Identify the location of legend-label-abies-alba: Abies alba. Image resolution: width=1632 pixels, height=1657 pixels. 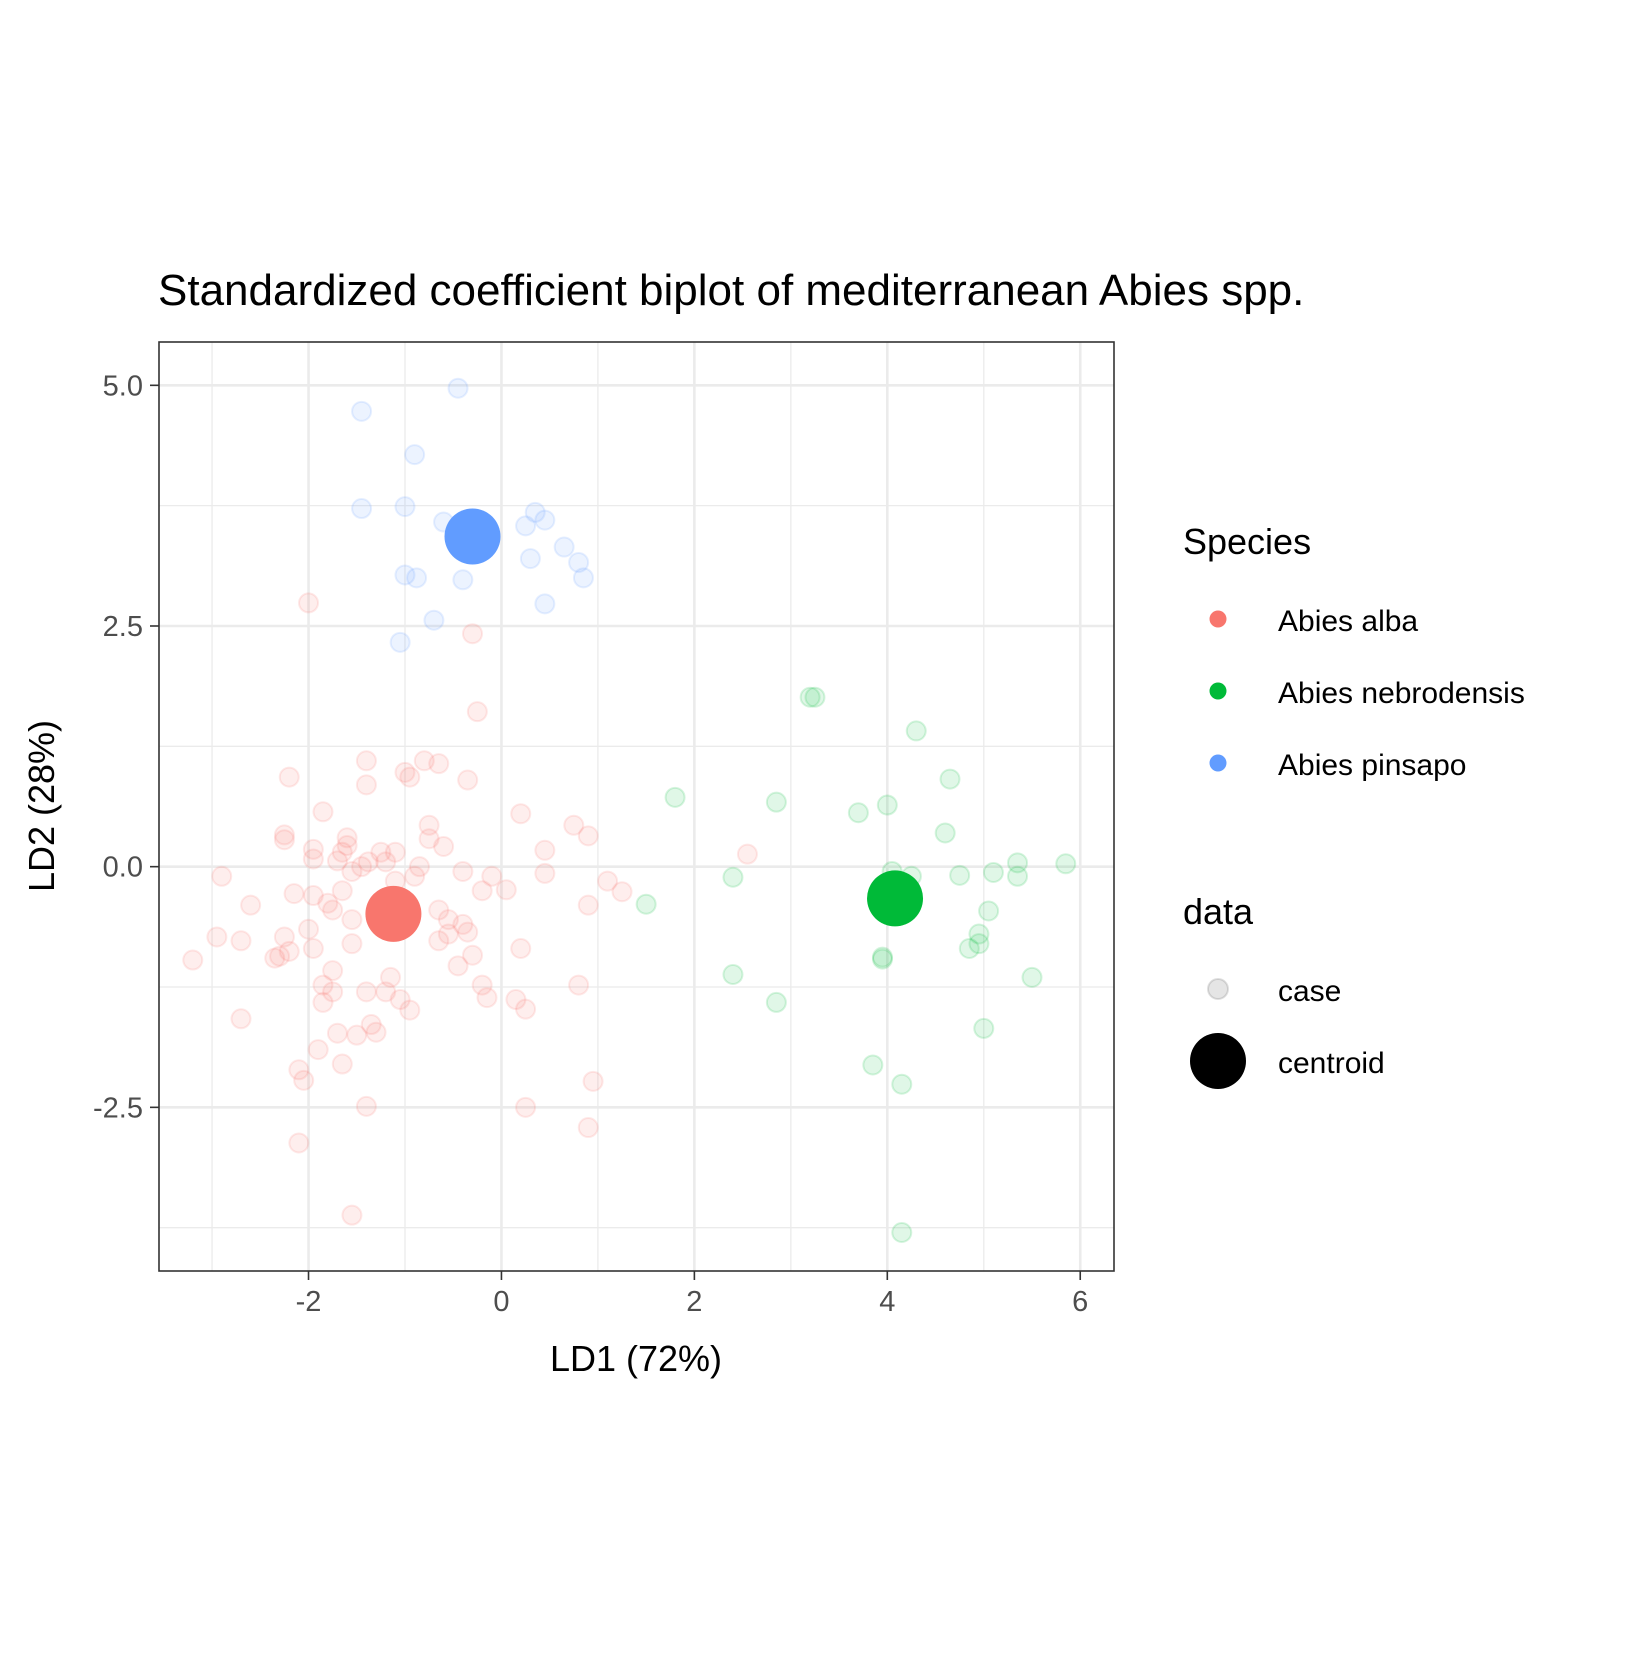
(1348, 621).